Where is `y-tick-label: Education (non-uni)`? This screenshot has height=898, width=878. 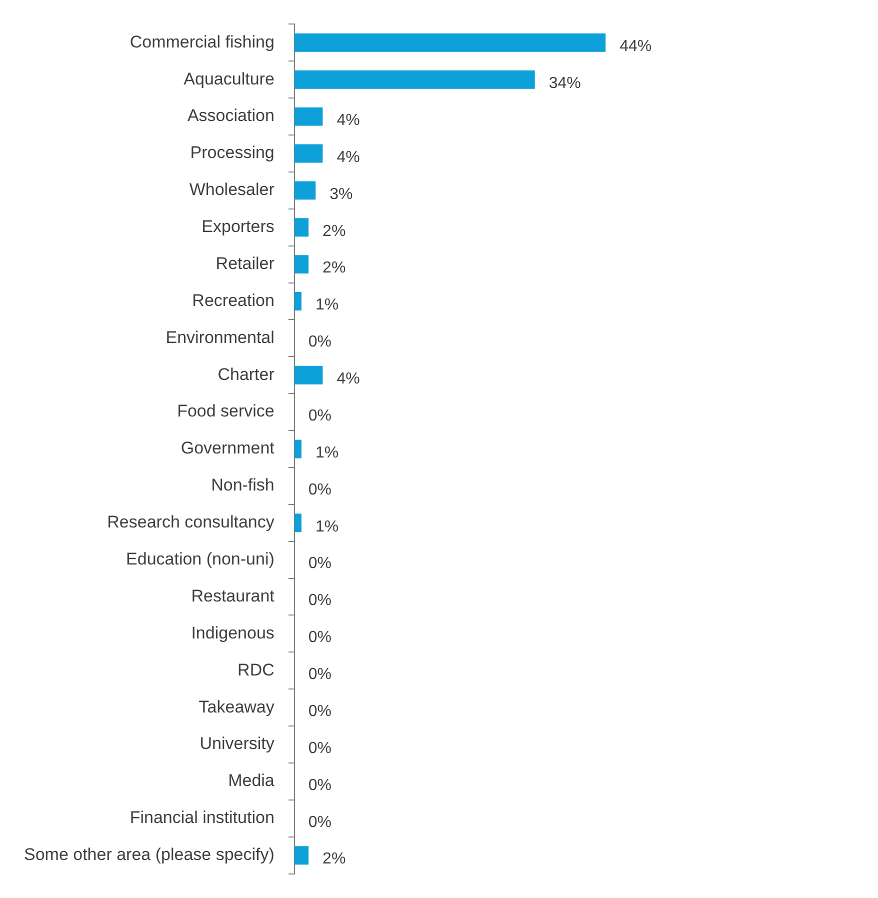
y-tick-label: Education (non-uni) is located at coordinates (200, 559).